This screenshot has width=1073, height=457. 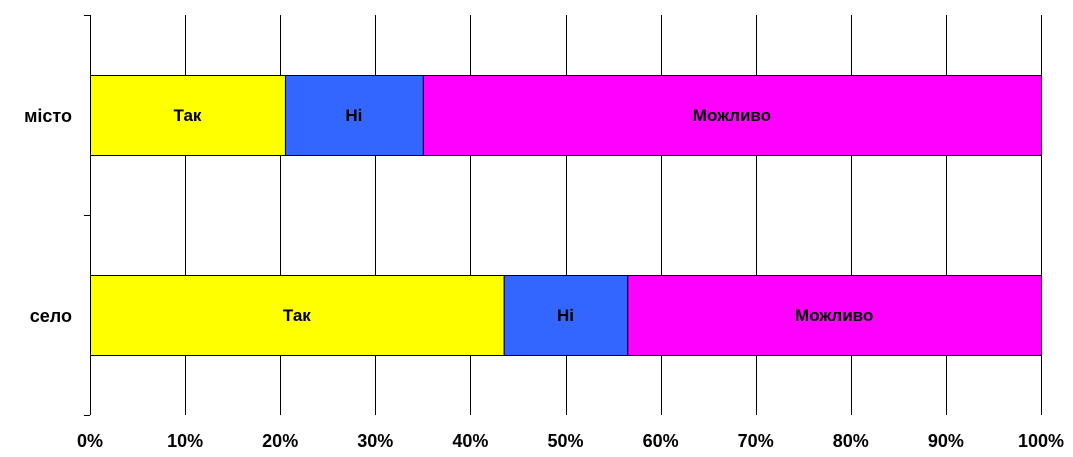 I want to click on x-tick-label: 60%, so click(x=661, y=441).